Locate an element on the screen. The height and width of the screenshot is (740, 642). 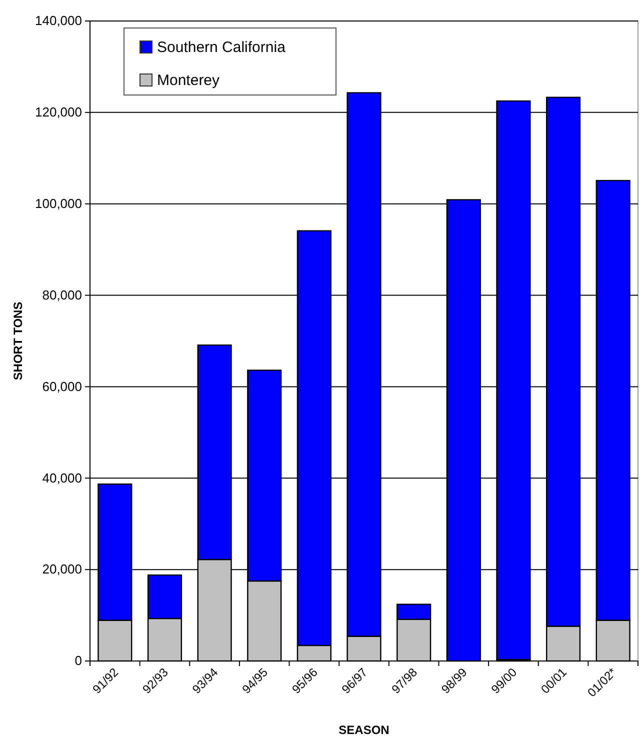
y-tick-label: 100,000 is located at coordinates (58, 204).